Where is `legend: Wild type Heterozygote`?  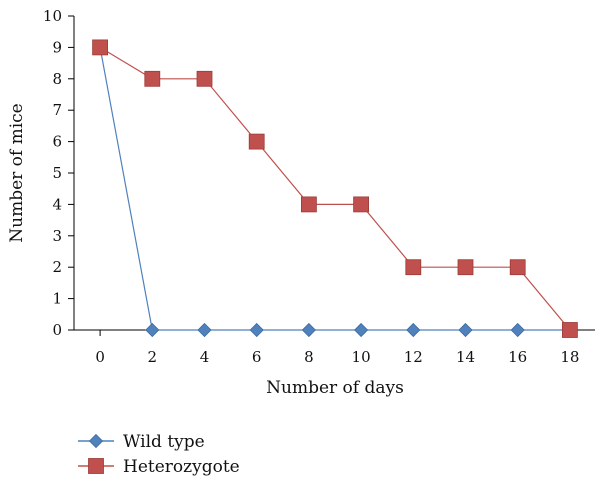
legend: Wild type Heterozygote is located at coordinates (159, 454).